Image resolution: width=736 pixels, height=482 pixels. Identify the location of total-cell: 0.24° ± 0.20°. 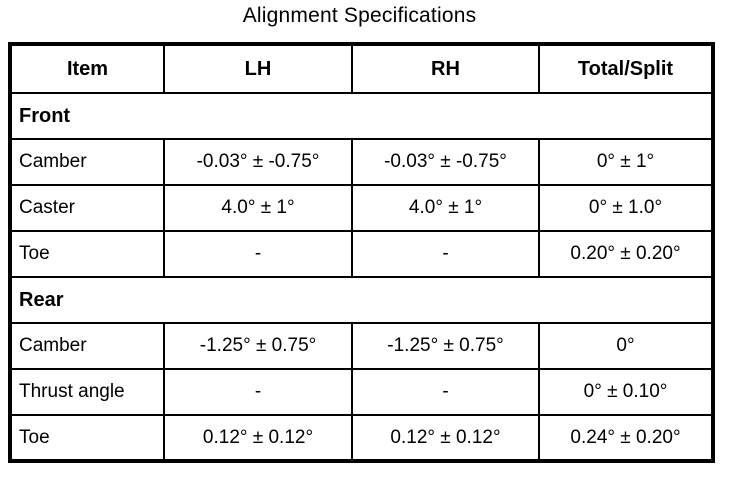
(626, 438).